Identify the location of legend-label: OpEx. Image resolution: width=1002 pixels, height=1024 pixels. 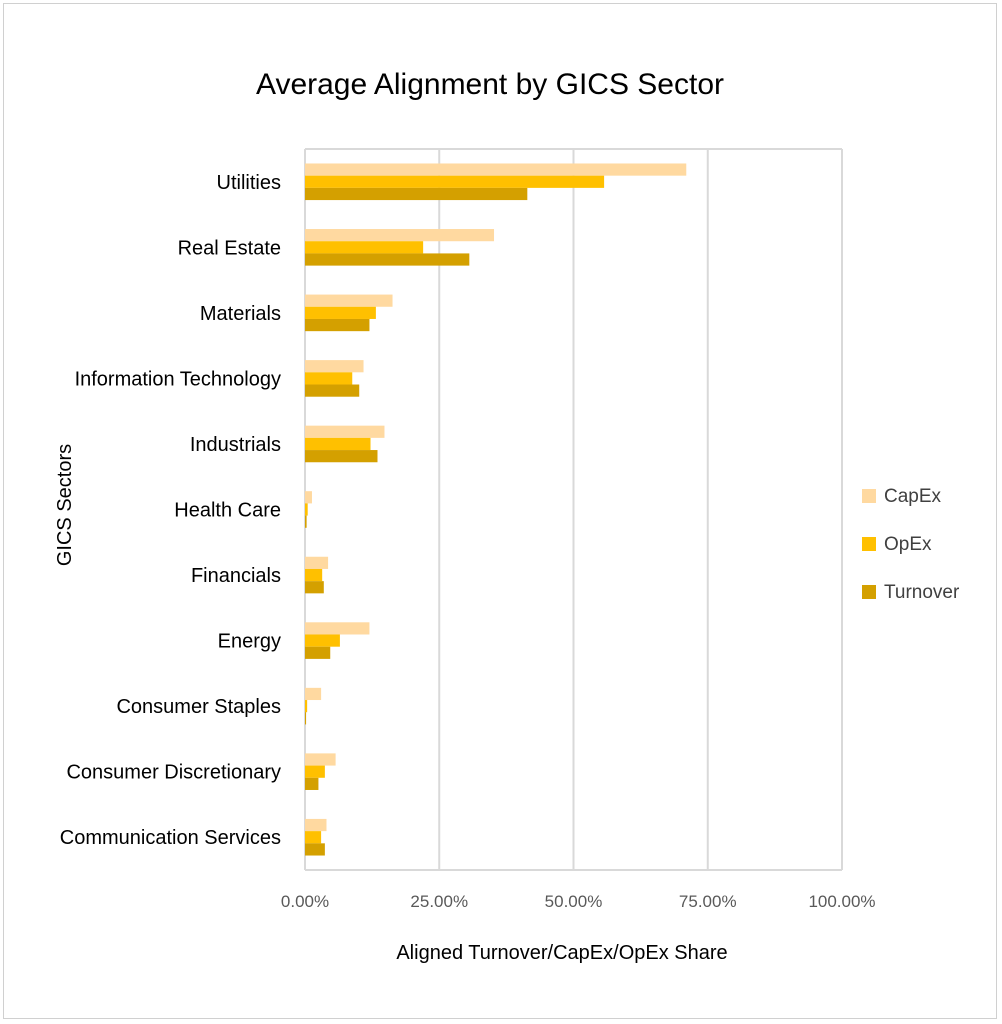
(908, 544).